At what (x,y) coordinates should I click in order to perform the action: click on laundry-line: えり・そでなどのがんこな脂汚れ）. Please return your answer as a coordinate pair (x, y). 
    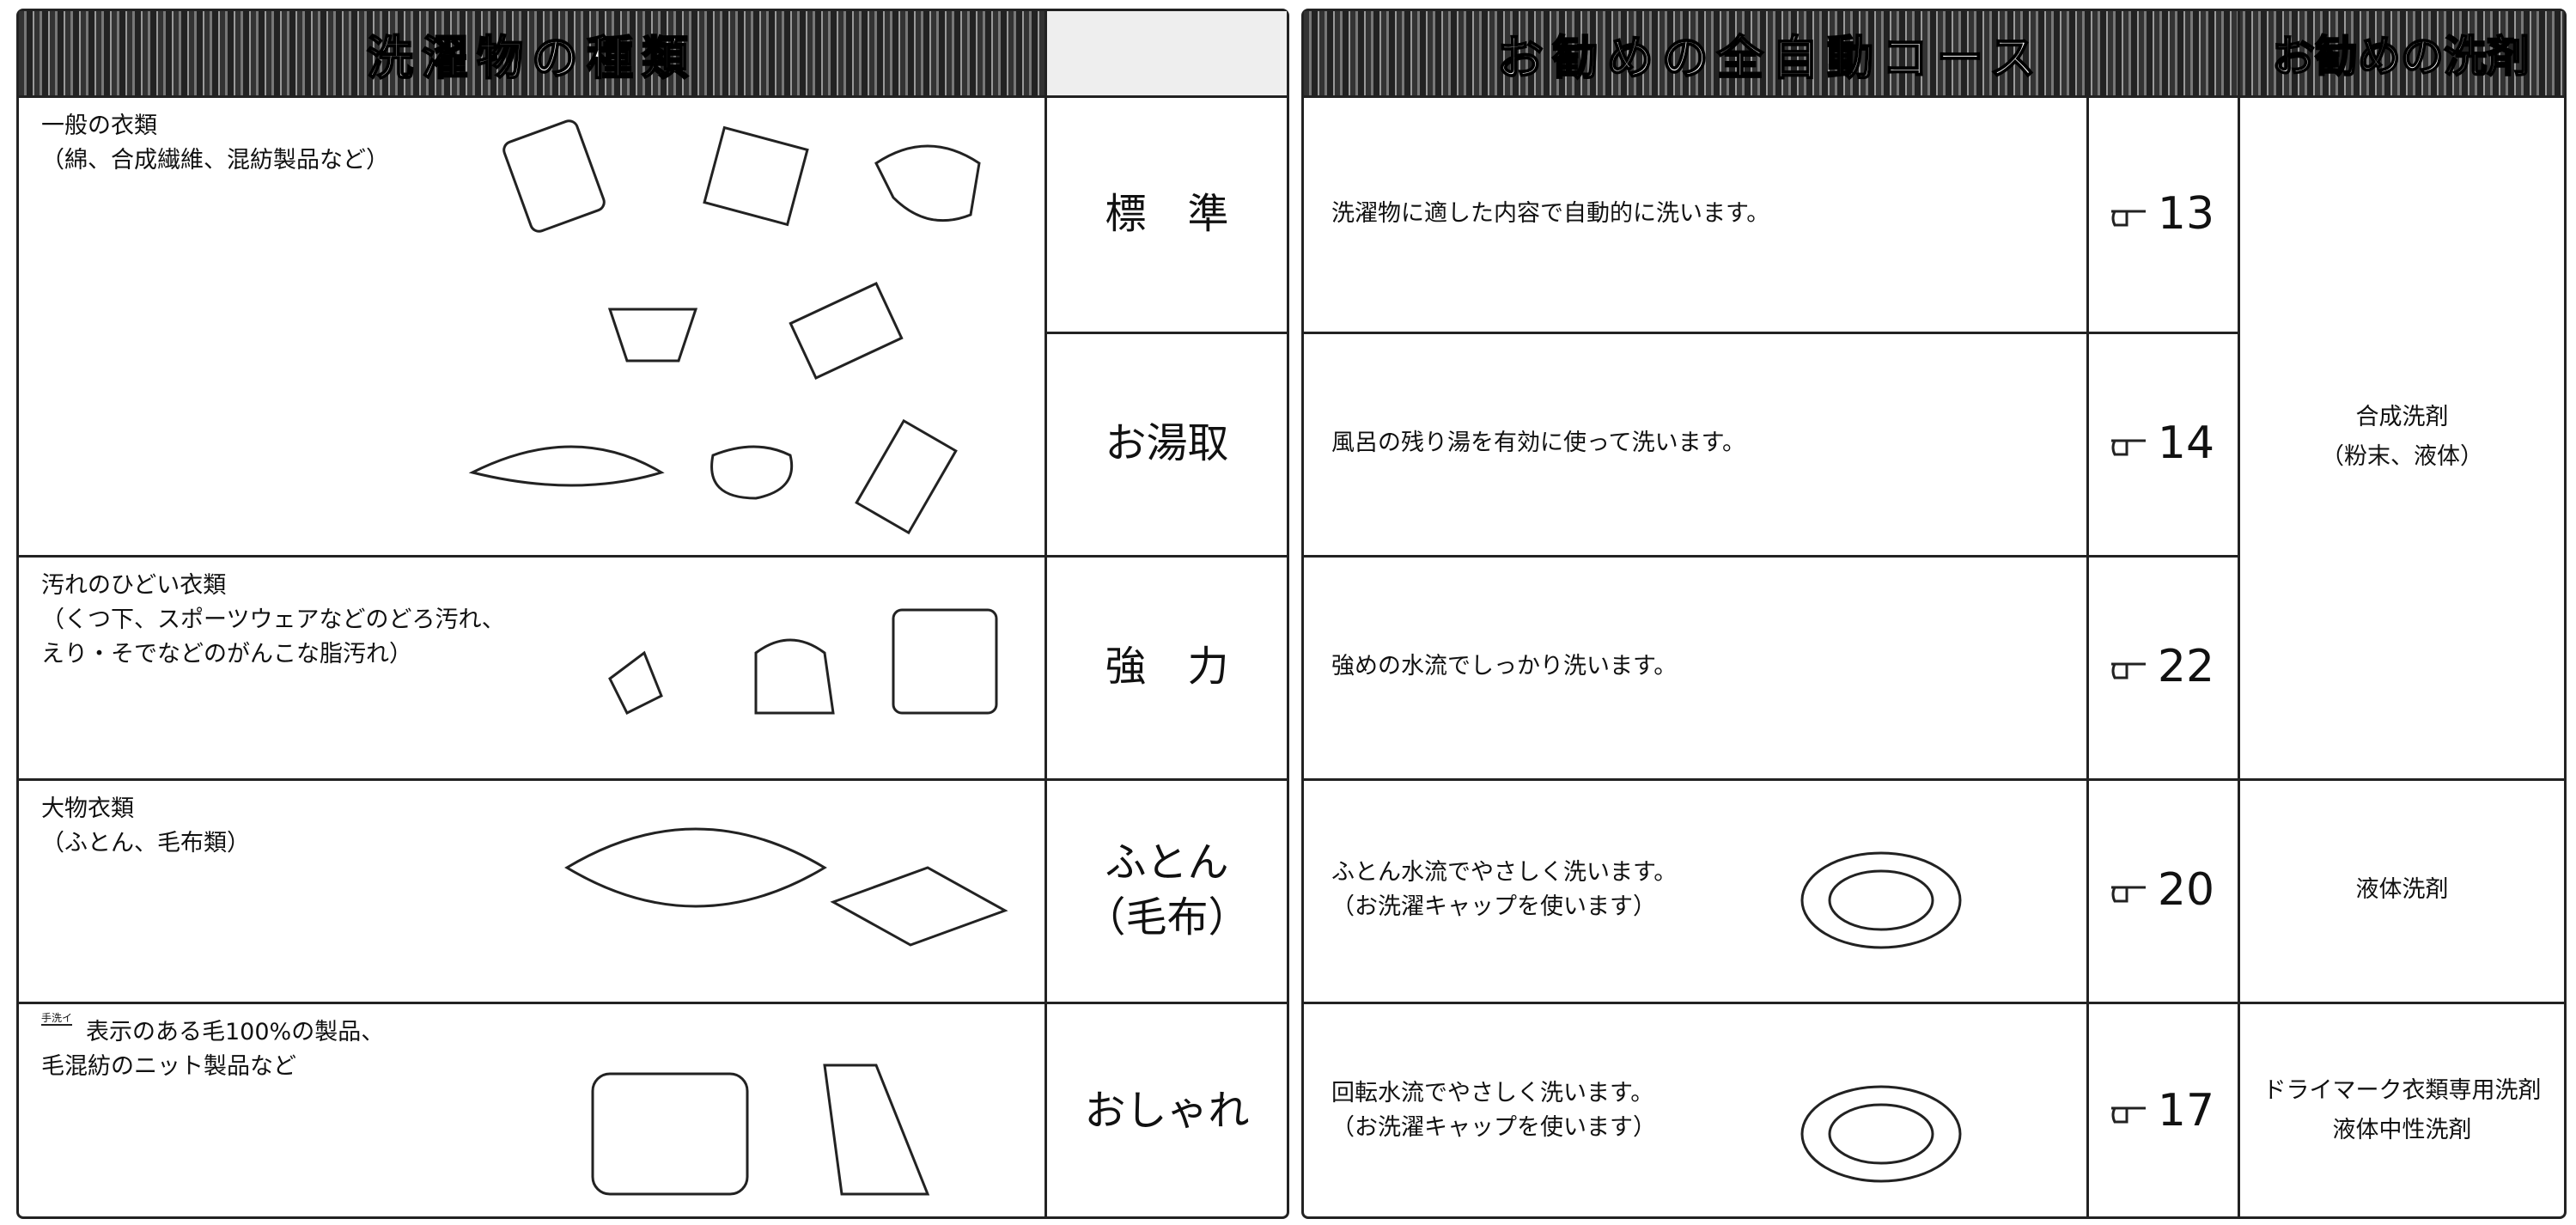
    Looking at the image, I should click on (226, 654).